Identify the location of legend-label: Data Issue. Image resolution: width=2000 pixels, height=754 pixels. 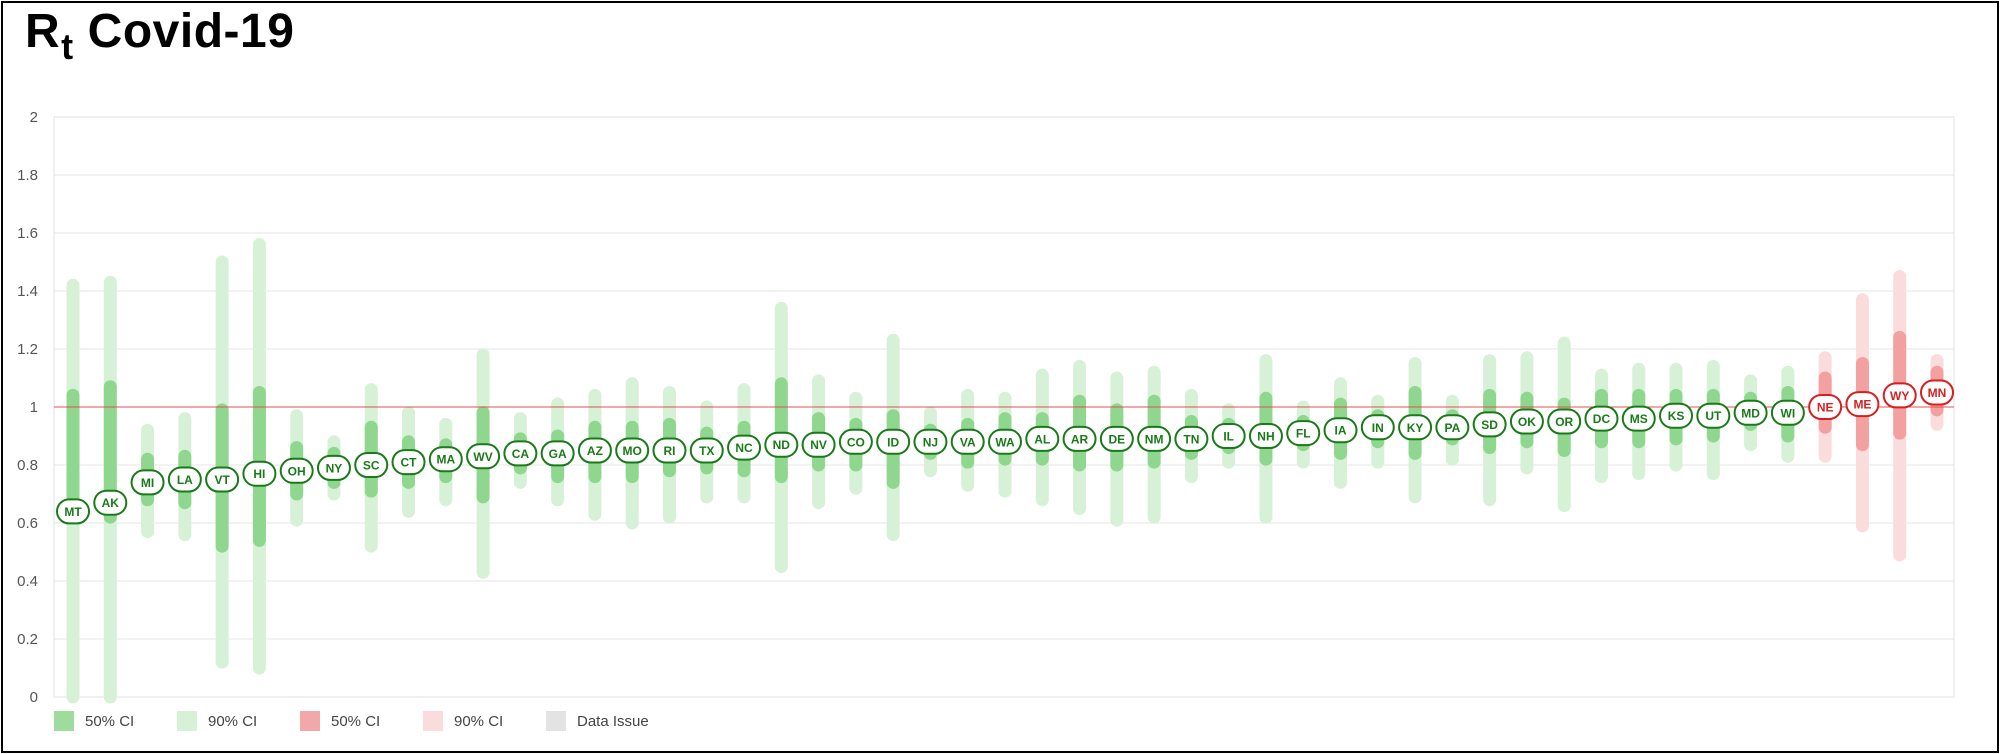
(613, 721).